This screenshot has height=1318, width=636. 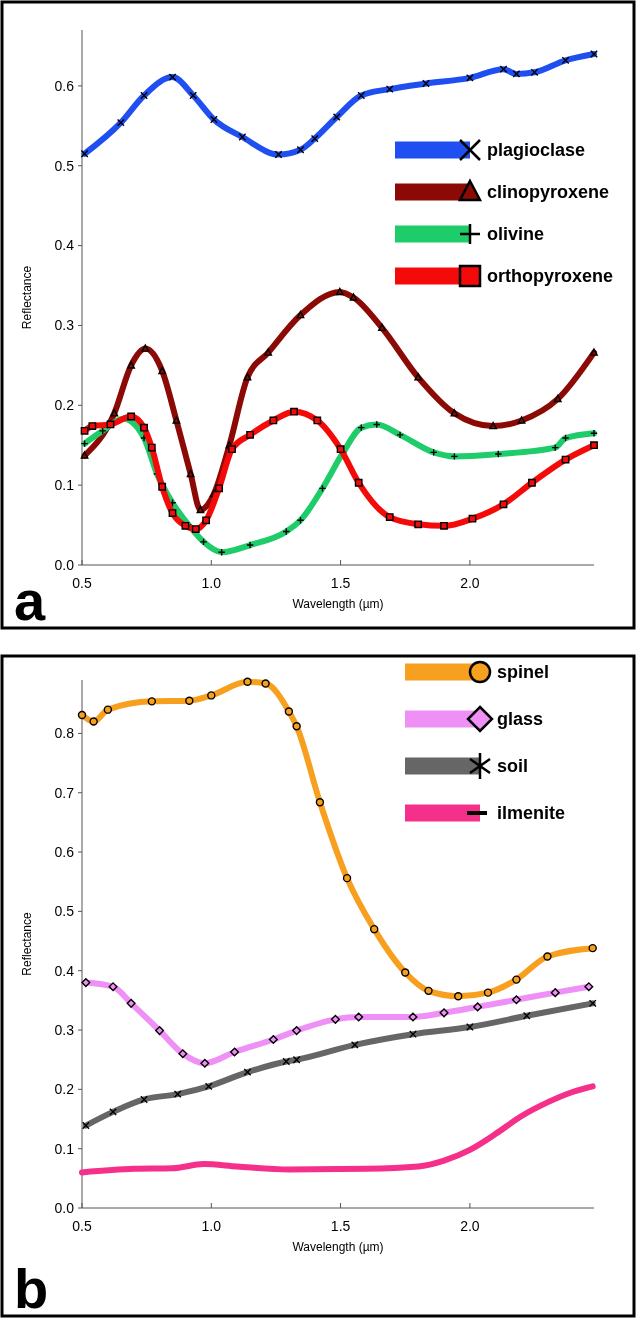 What do you see at coordinates (536, 150) in the screenshot?
I see `legend-label: plagioclase` at bounding box center [536, 150].